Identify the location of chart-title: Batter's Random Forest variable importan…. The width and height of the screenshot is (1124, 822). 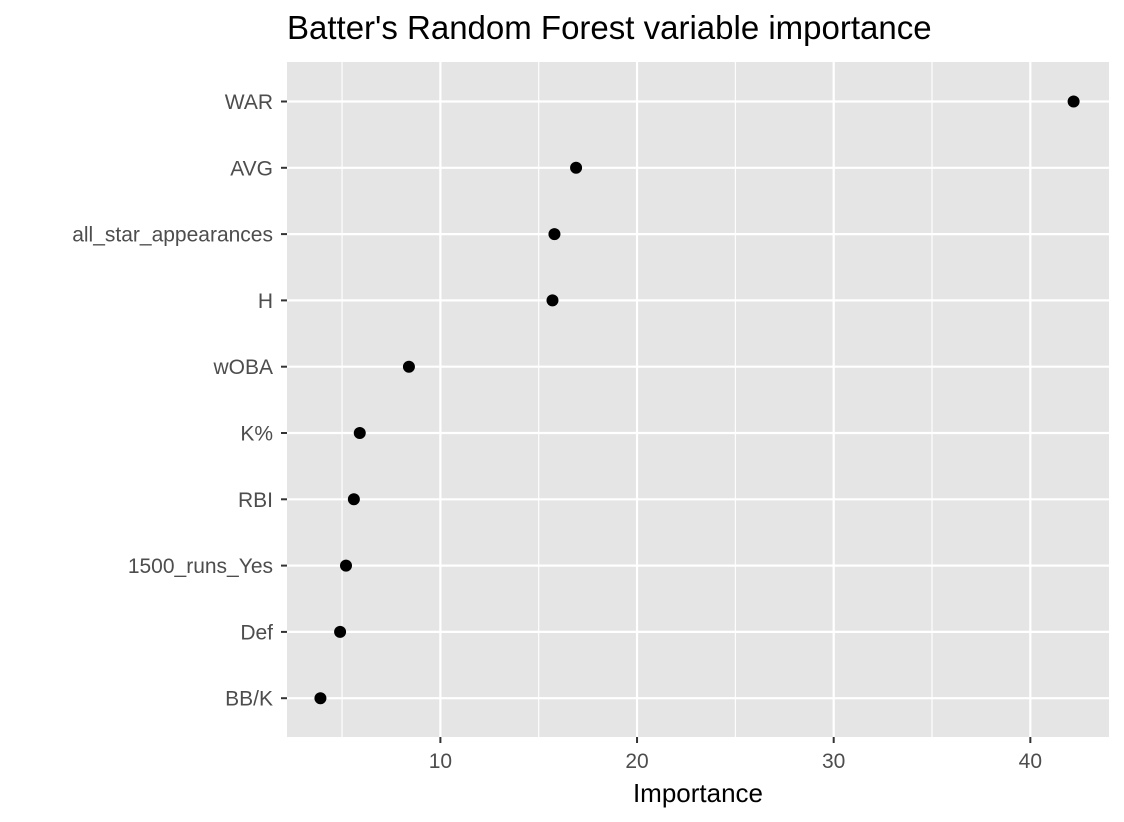
(609, 27).